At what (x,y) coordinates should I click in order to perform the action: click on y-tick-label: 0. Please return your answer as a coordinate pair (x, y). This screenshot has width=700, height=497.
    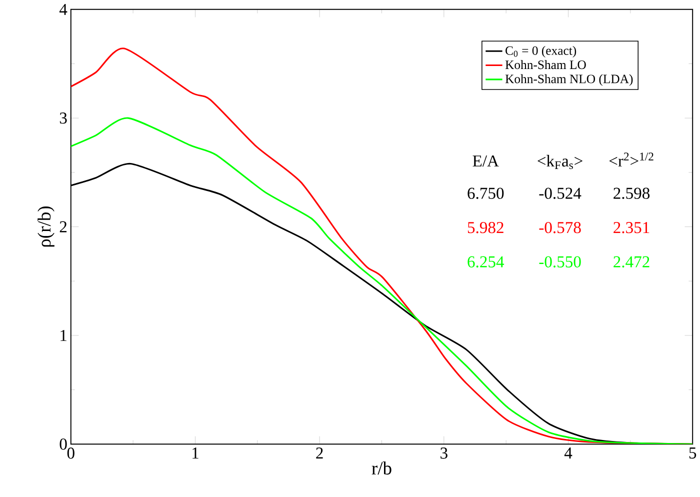
    Looking at the image, I should click on (63, 444).